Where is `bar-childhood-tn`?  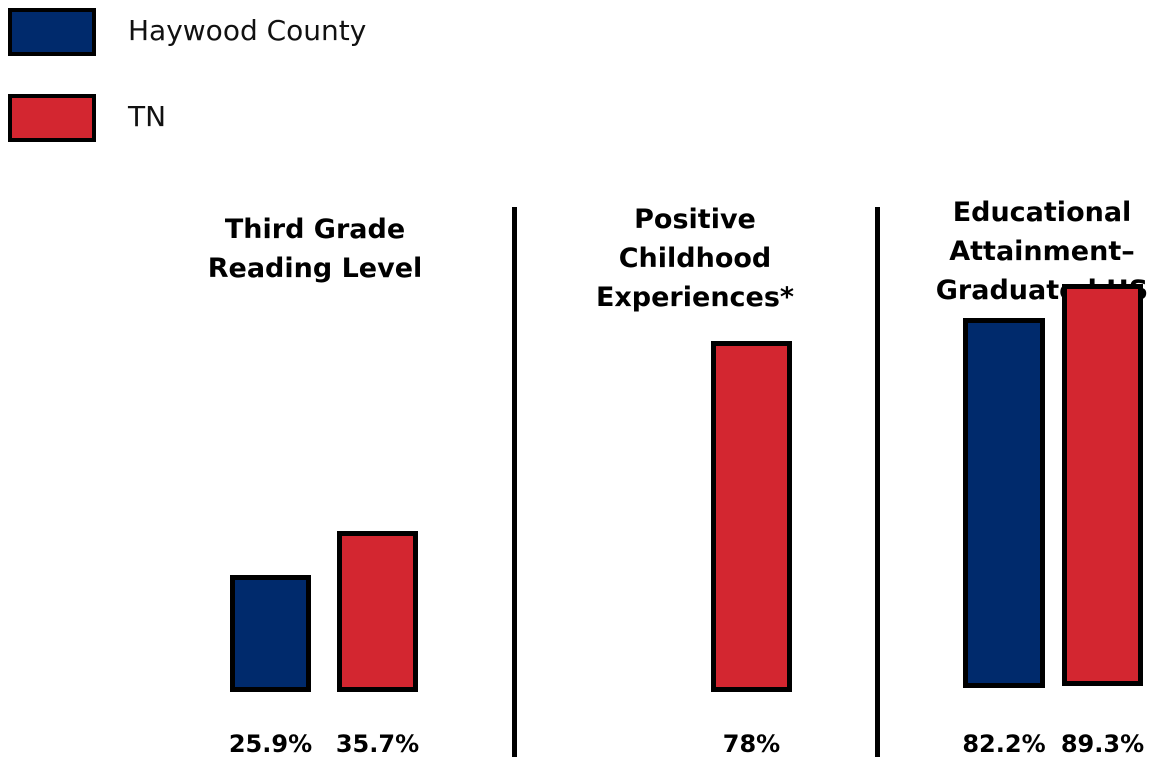
bar-childhood-tn is located at coordinates (751, 516).